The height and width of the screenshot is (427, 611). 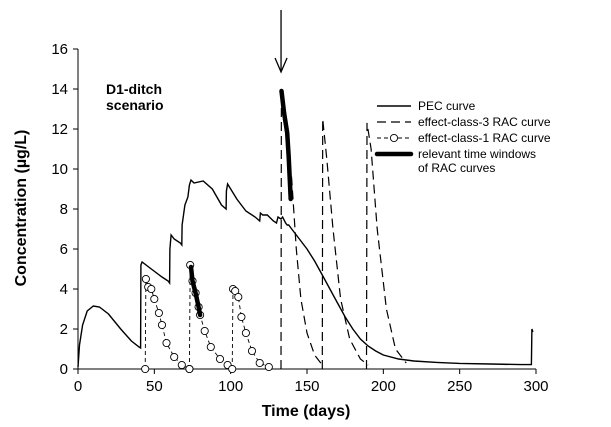 I want to click on y-tick-label: 16, so click(x=59, y=49).